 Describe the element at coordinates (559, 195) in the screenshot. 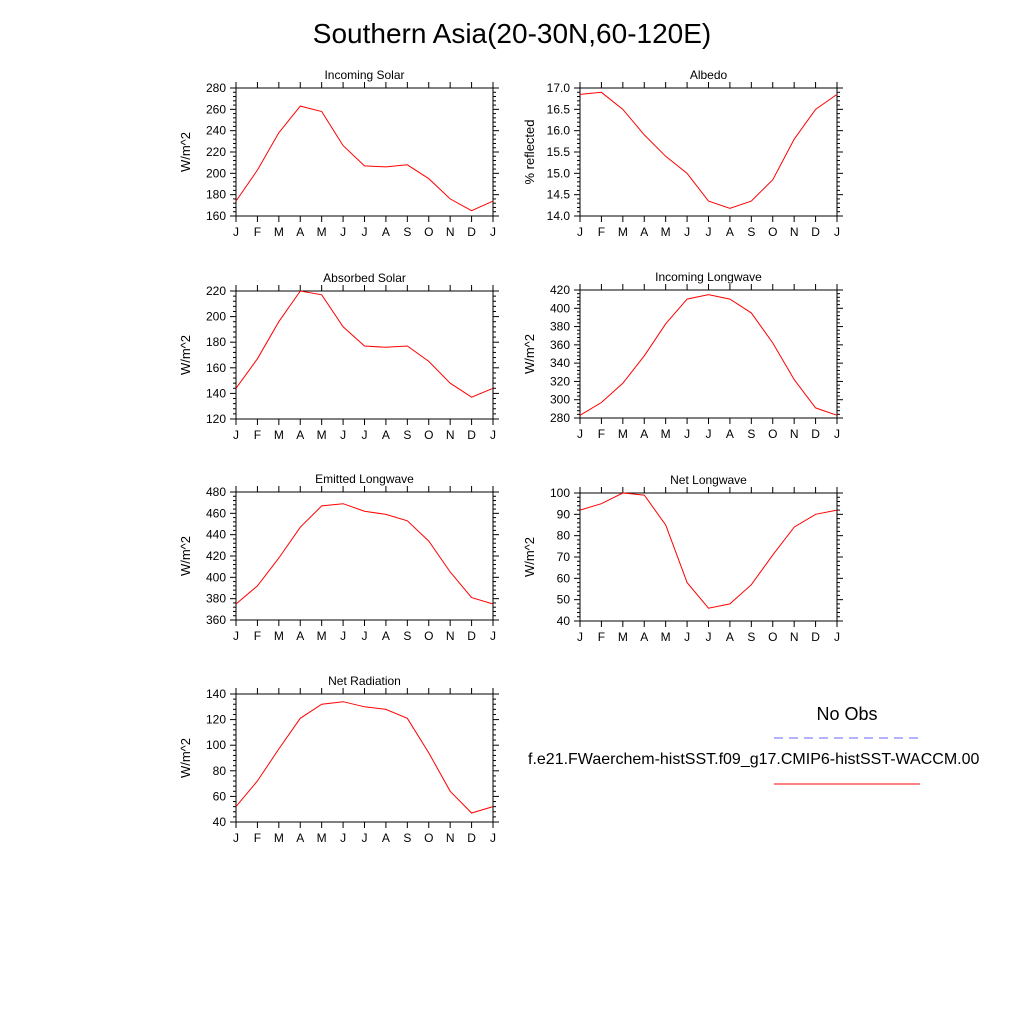

I see `y-tick-label: 14.5` at that location.